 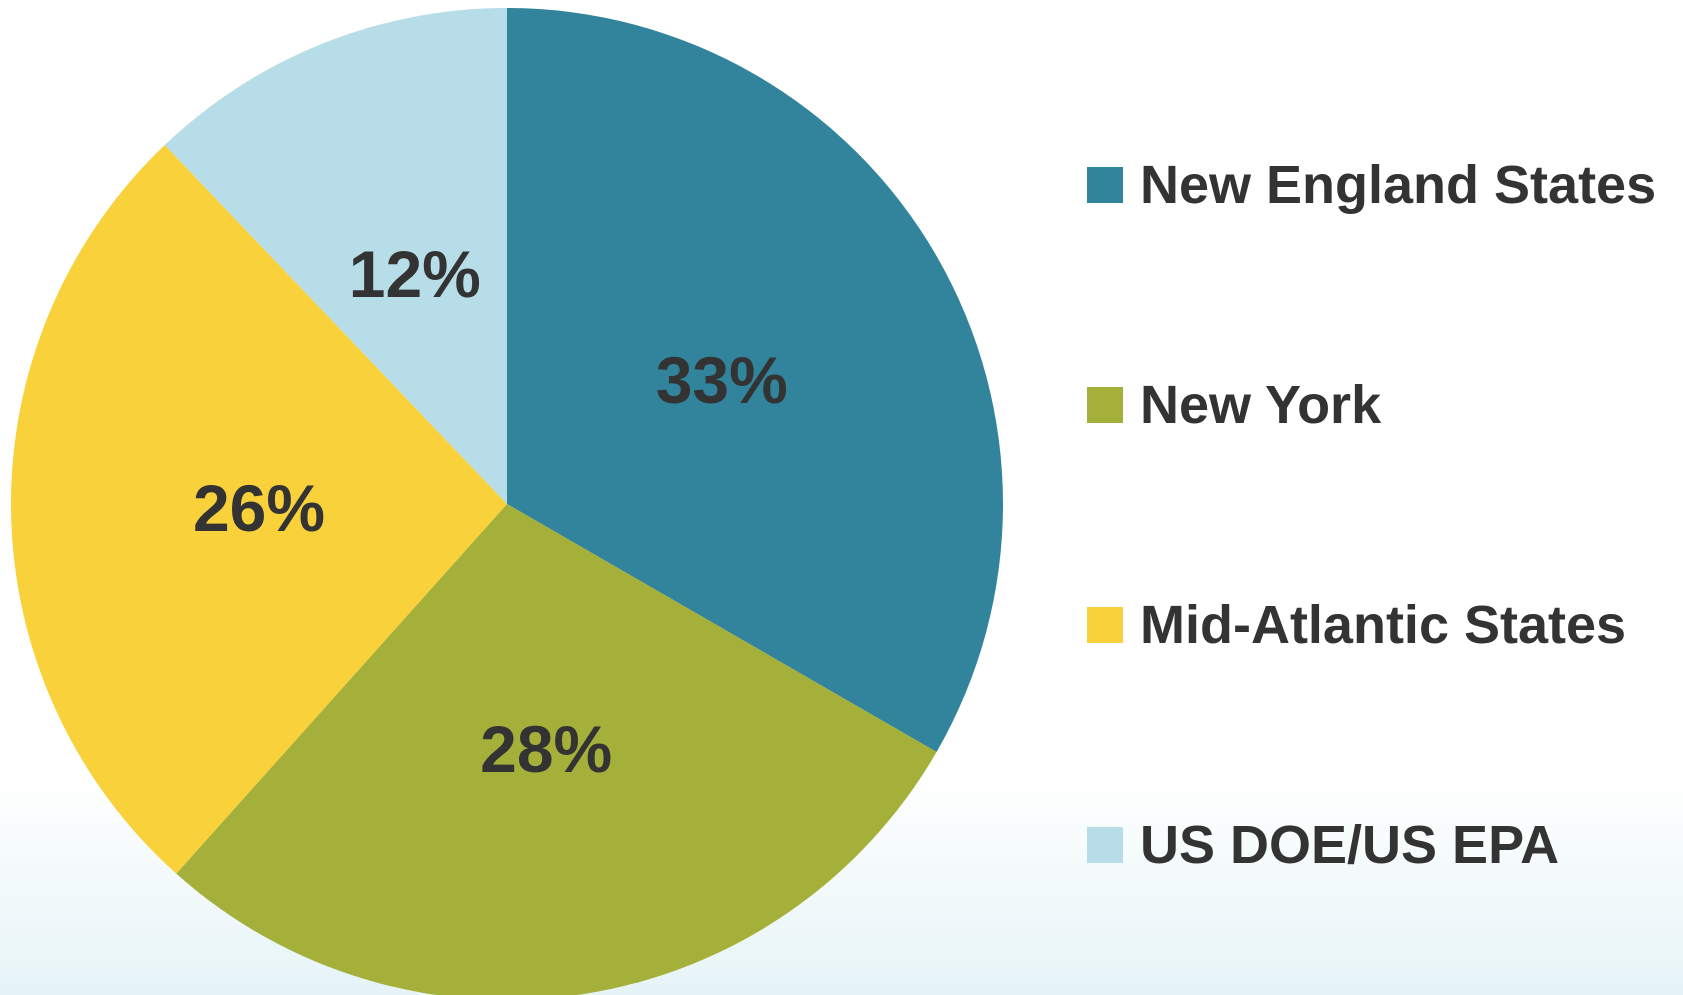 What do you see at coordinates (335, 256) in the screenshot?
I see `pie-slice` at bounding box center [335, 256].